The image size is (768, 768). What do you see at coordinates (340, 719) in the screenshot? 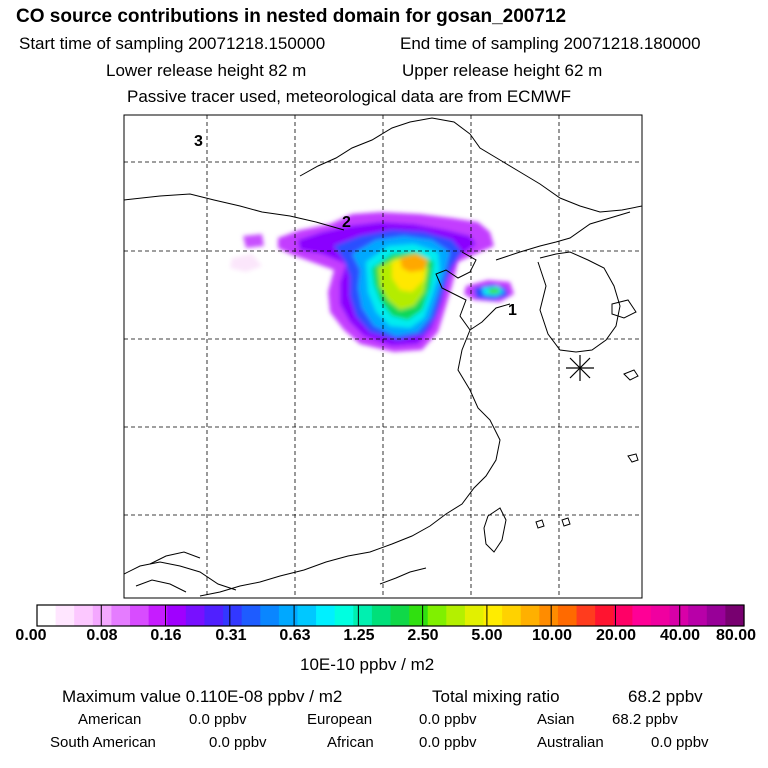
I see `european-label: European` at bounding box center [340, 719].